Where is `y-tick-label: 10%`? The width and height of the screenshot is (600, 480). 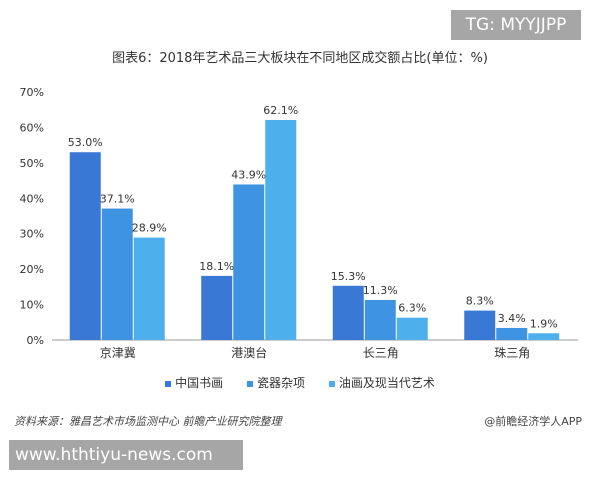 y-tick-label: 10% is located at coordinates (32, 305).